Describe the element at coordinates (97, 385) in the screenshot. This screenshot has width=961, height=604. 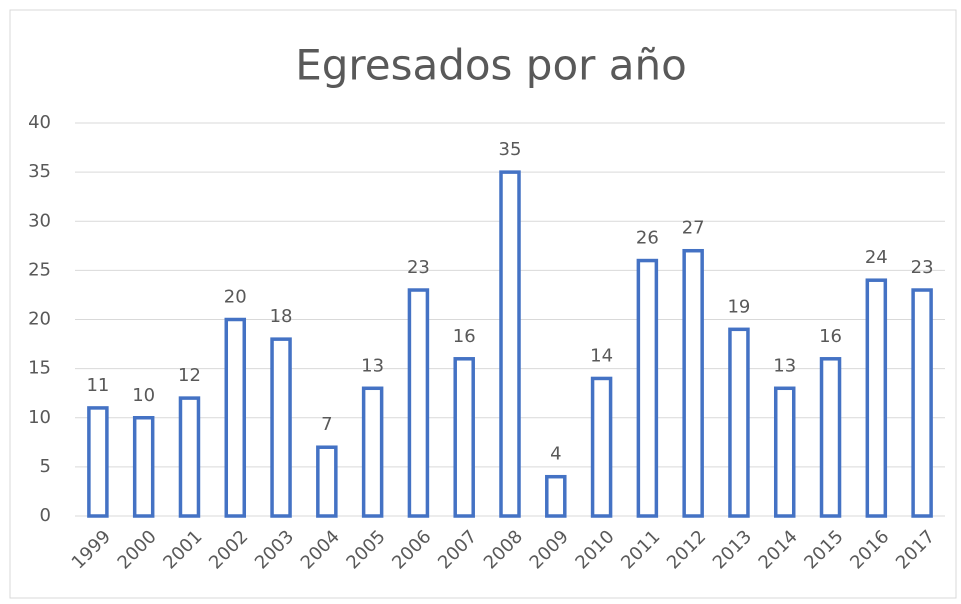
I see `data-label: 11` at that location.